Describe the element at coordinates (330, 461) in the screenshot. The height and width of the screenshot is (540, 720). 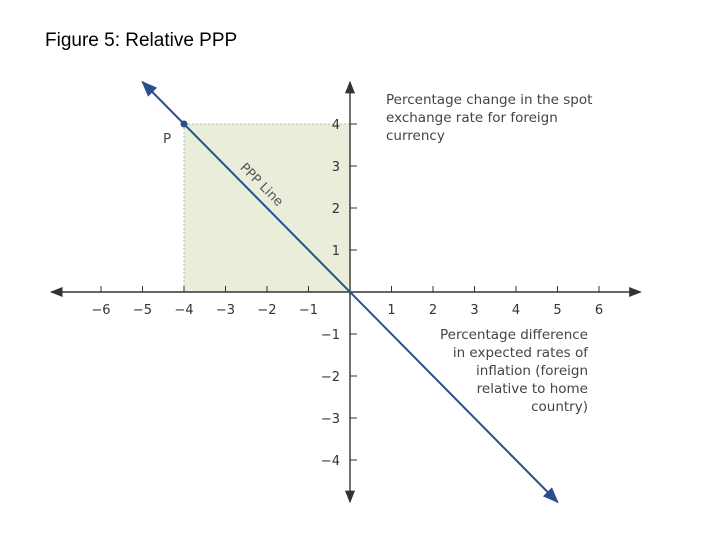
I see `y-tick-label: −4` at that location.